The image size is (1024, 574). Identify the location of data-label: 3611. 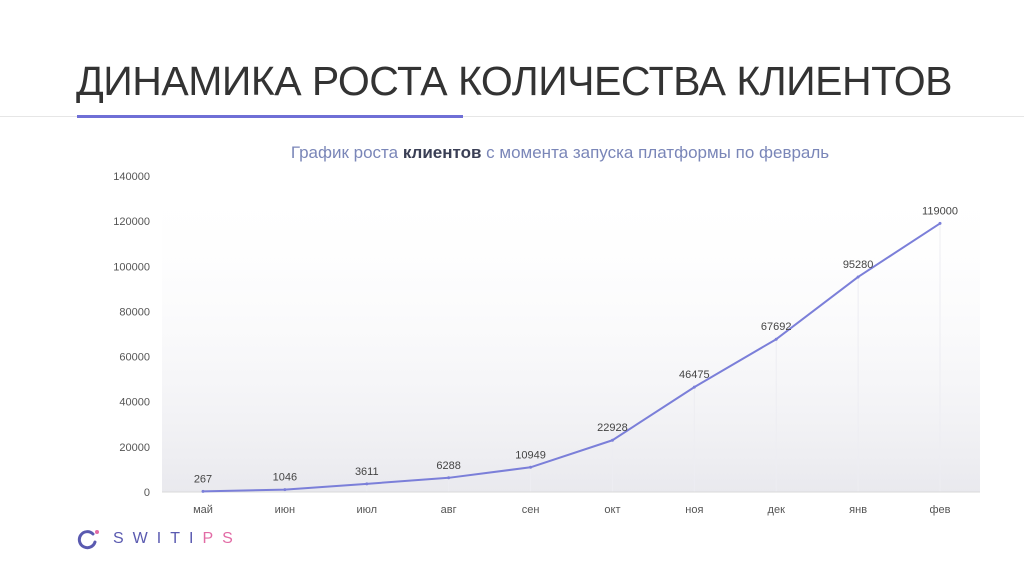
(367, 472).